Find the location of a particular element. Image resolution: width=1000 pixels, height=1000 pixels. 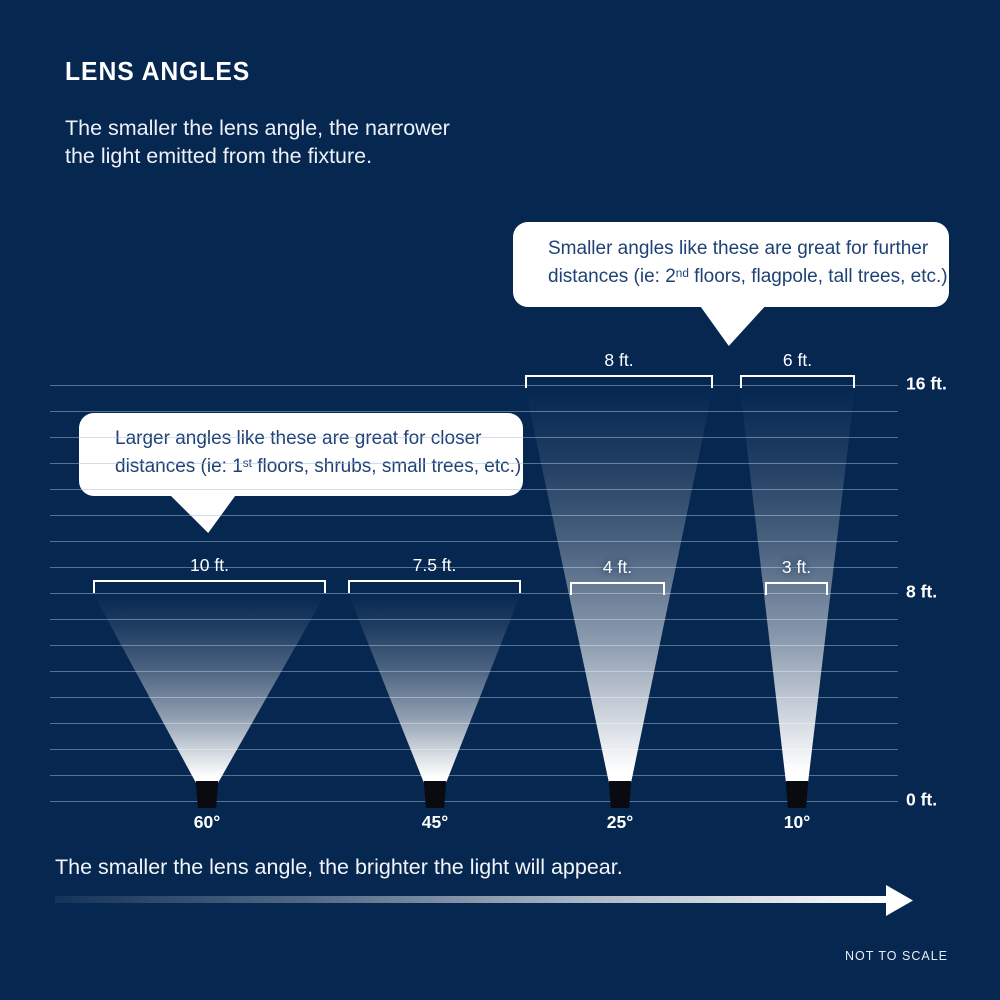

width-label: 3 ft. is located at coordinates (796, 567).